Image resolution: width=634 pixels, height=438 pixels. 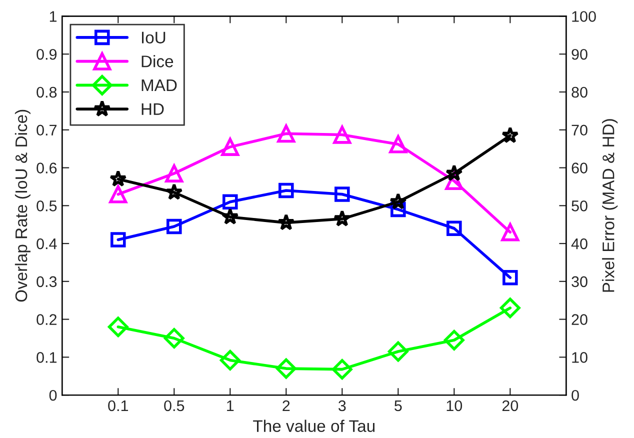 I want to click on x-tick-label: 5, so click(x=398, y=406).